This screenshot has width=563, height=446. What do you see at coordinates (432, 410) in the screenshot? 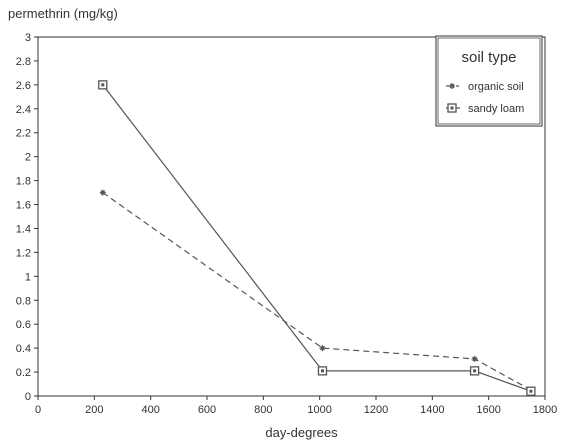
I see `x-tick-label: 1400` at bounding box center [432, 410].